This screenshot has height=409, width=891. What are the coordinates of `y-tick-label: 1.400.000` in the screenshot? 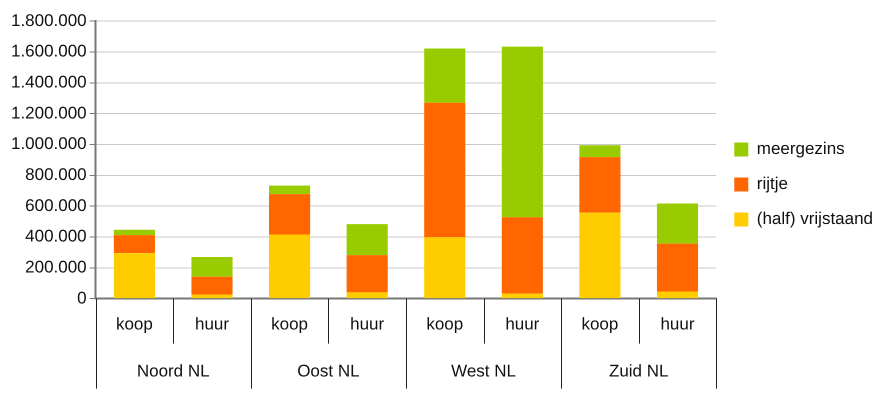 It's located at (48, 82).